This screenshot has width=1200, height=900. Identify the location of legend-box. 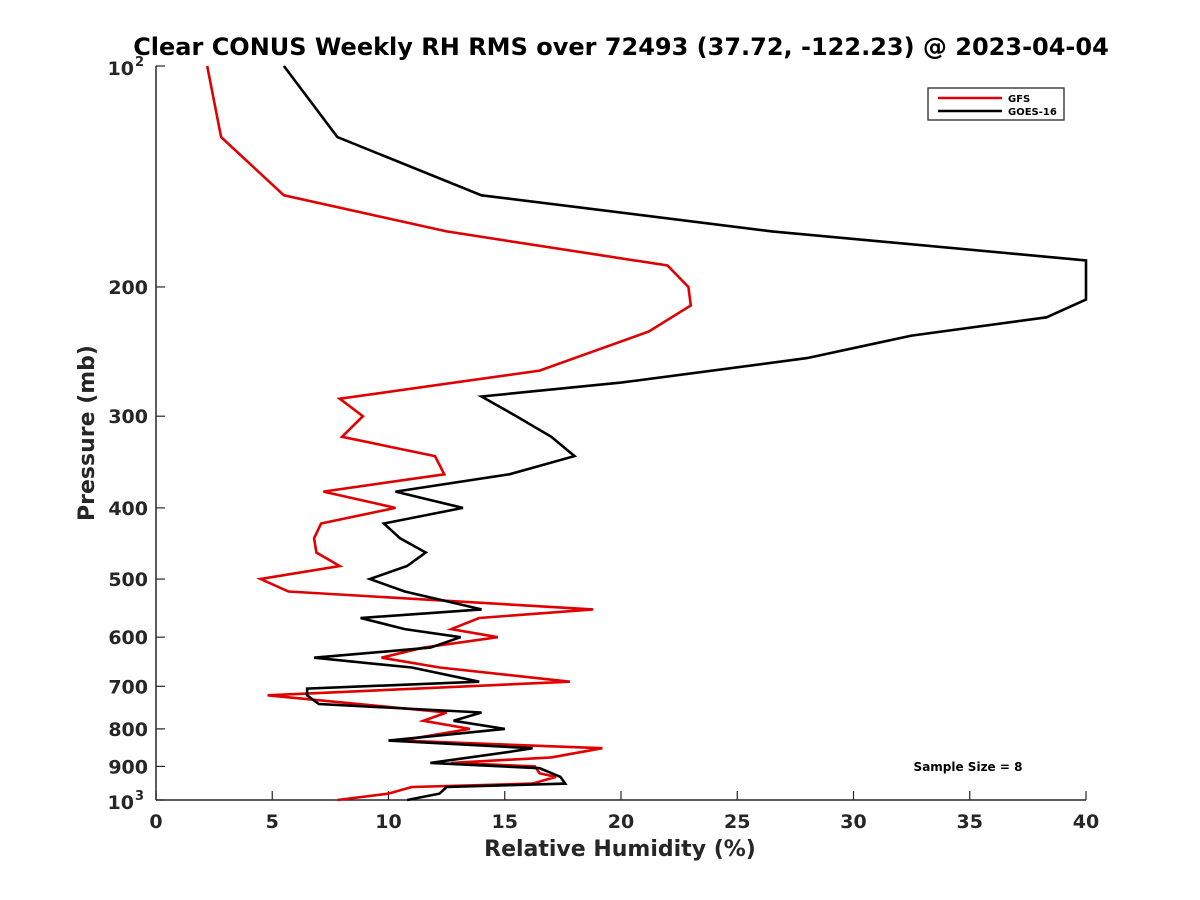
(996, 104).